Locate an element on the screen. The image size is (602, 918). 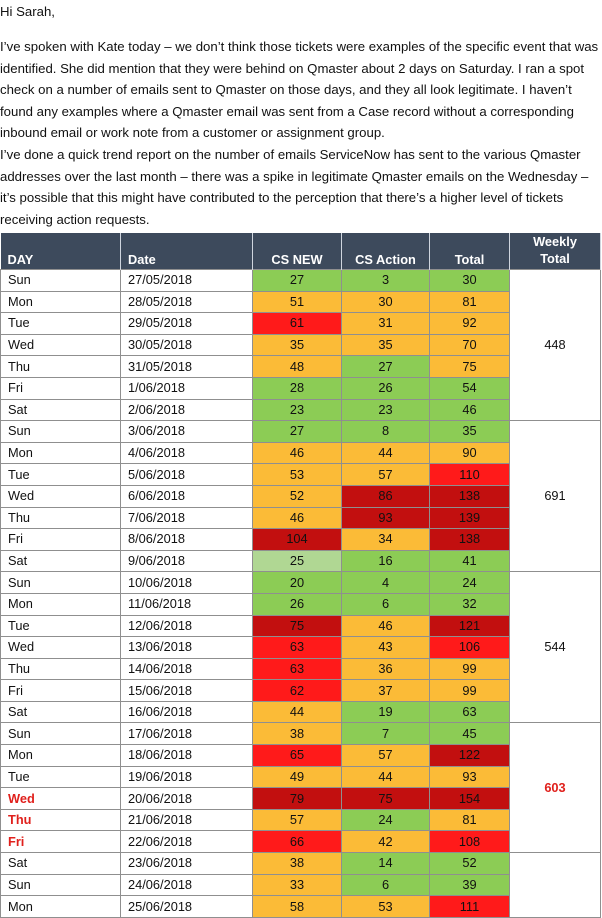
date-cell: 13/06/2018 is located at coordinates (186, 647).